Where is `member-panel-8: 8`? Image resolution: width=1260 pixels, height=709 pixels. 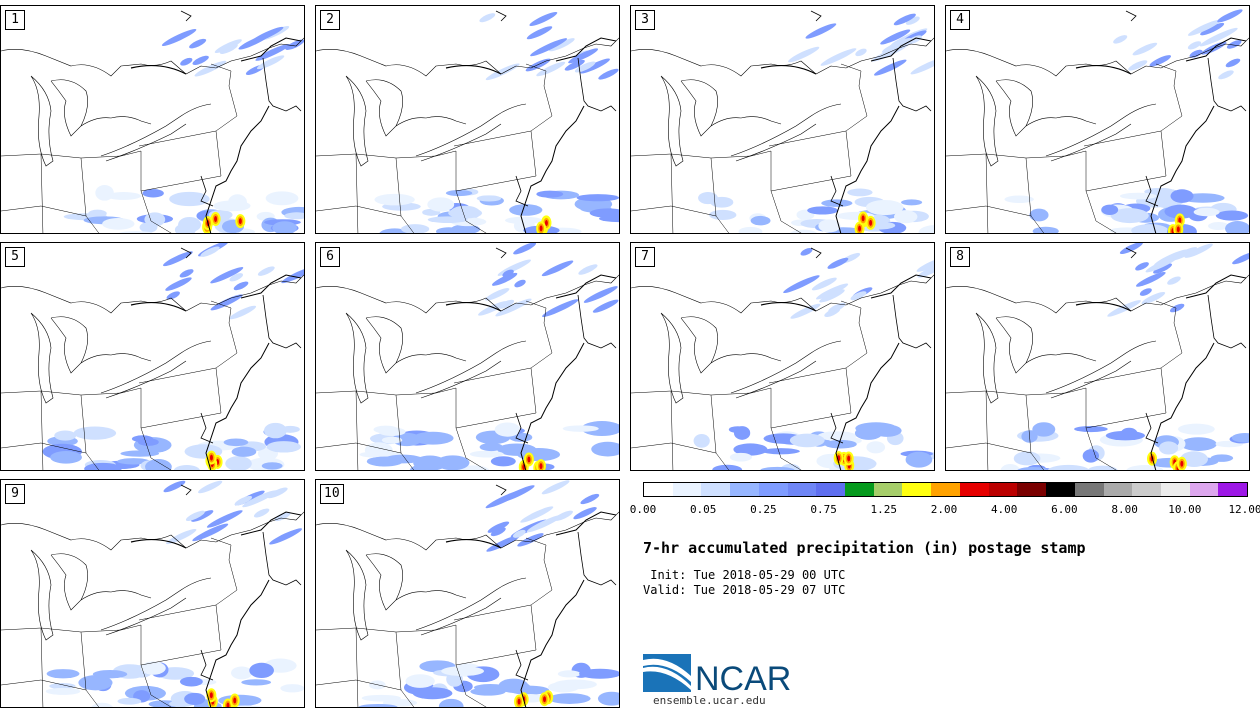 member-panel-8: 8 is located at coordinates (1097, 356).